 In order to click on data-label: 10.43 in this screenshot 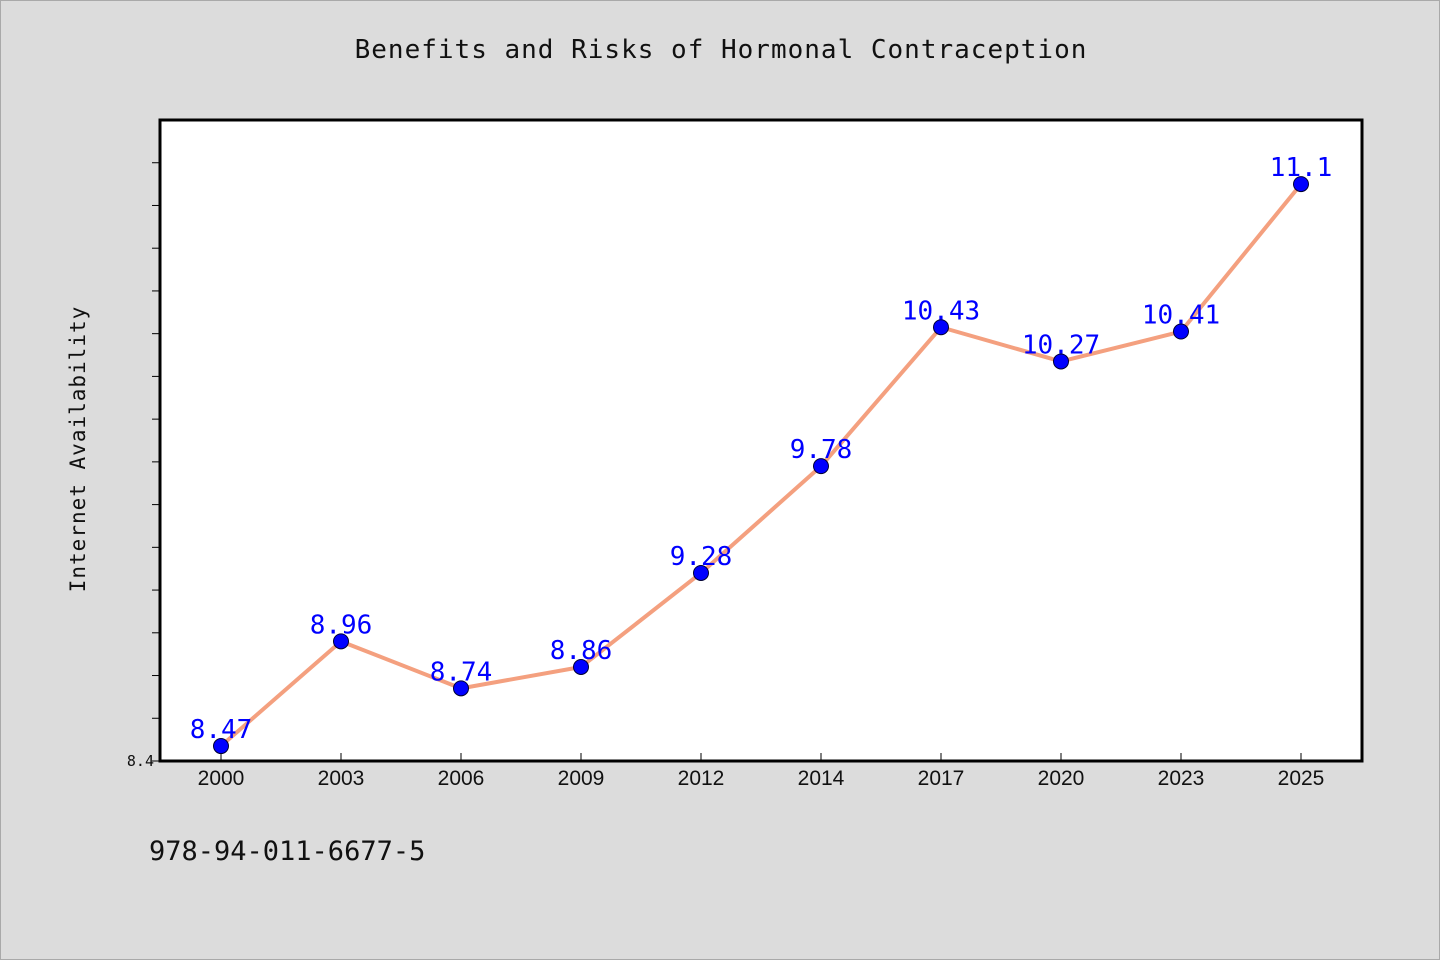, I will do `click(941, 311)`.